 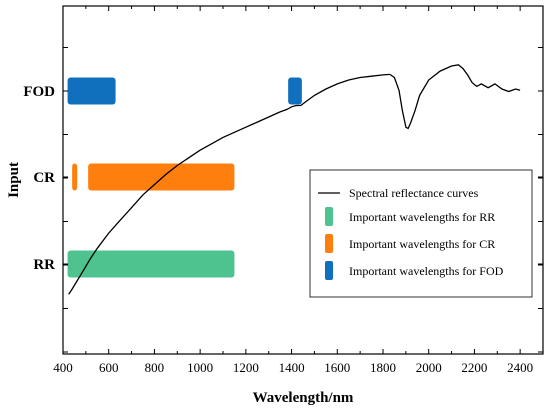 What do you see at coordinates (383, 367) in the screenshot?
I see `x-tick-label: 1800` at bounding box center [383, 367].